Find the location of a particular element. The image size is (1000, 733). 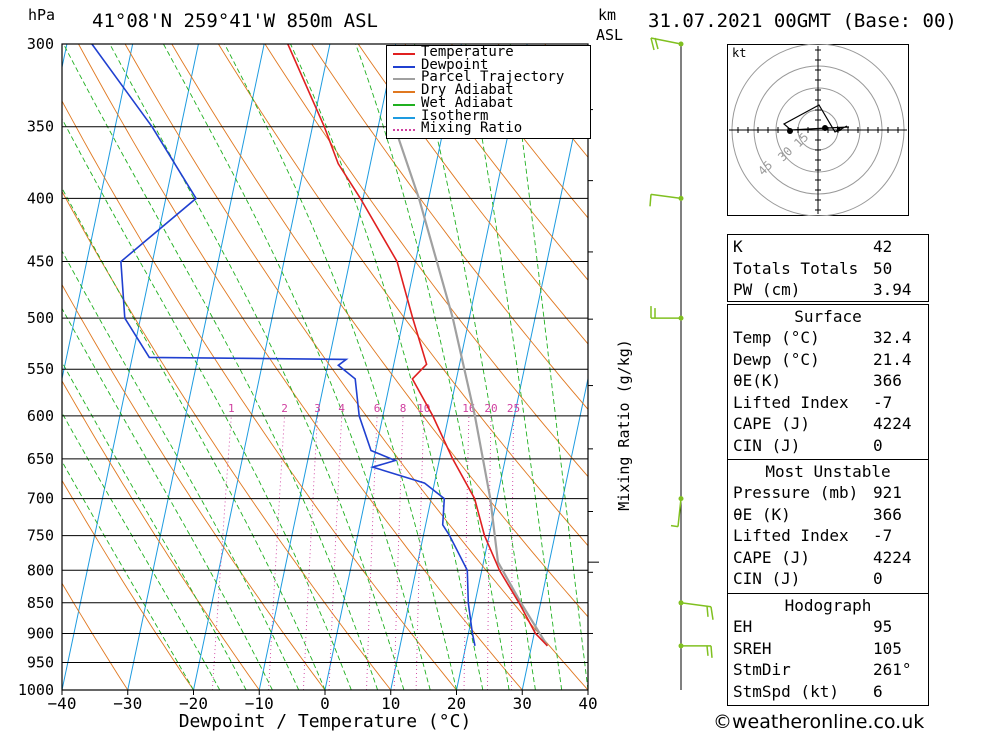

asl-label: ASL is located at coordinates (610, 35).